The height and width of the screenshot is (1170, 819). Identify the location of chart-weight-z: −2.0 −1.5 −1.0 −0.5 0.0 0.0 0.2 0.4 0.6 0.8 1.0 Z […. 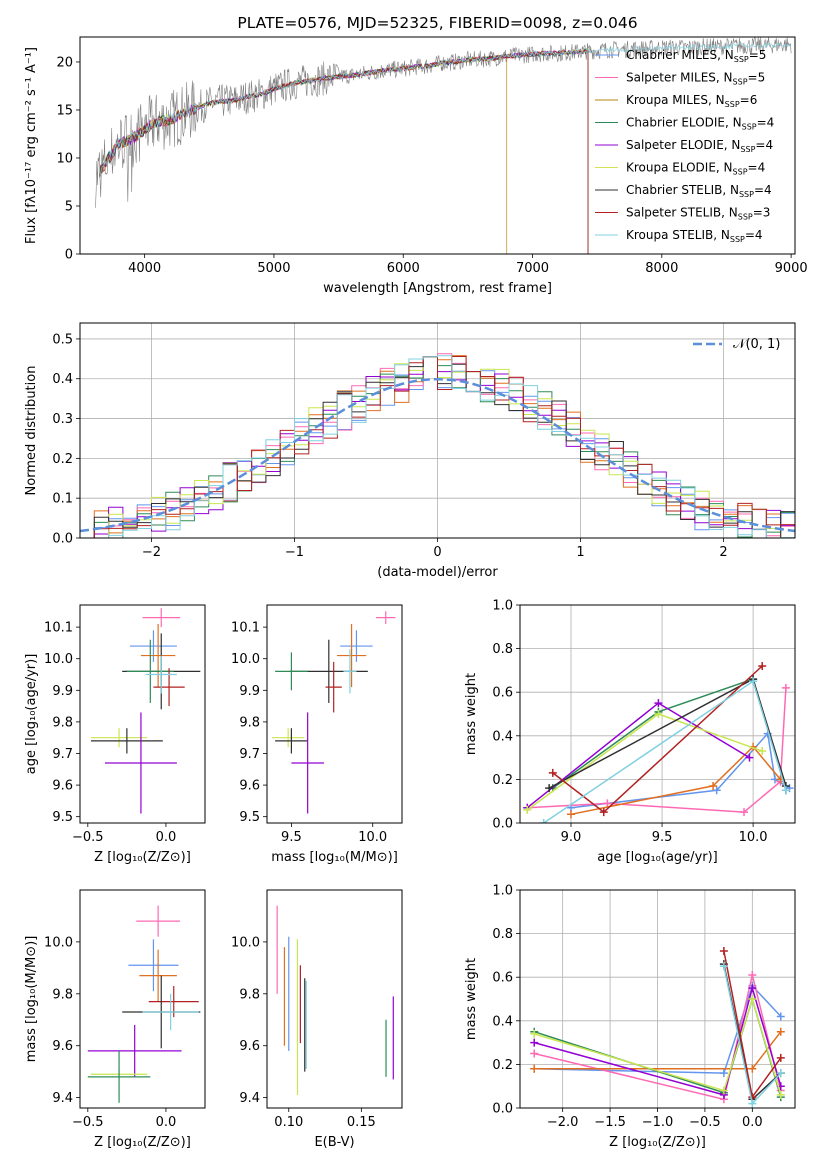
(630, 1017).